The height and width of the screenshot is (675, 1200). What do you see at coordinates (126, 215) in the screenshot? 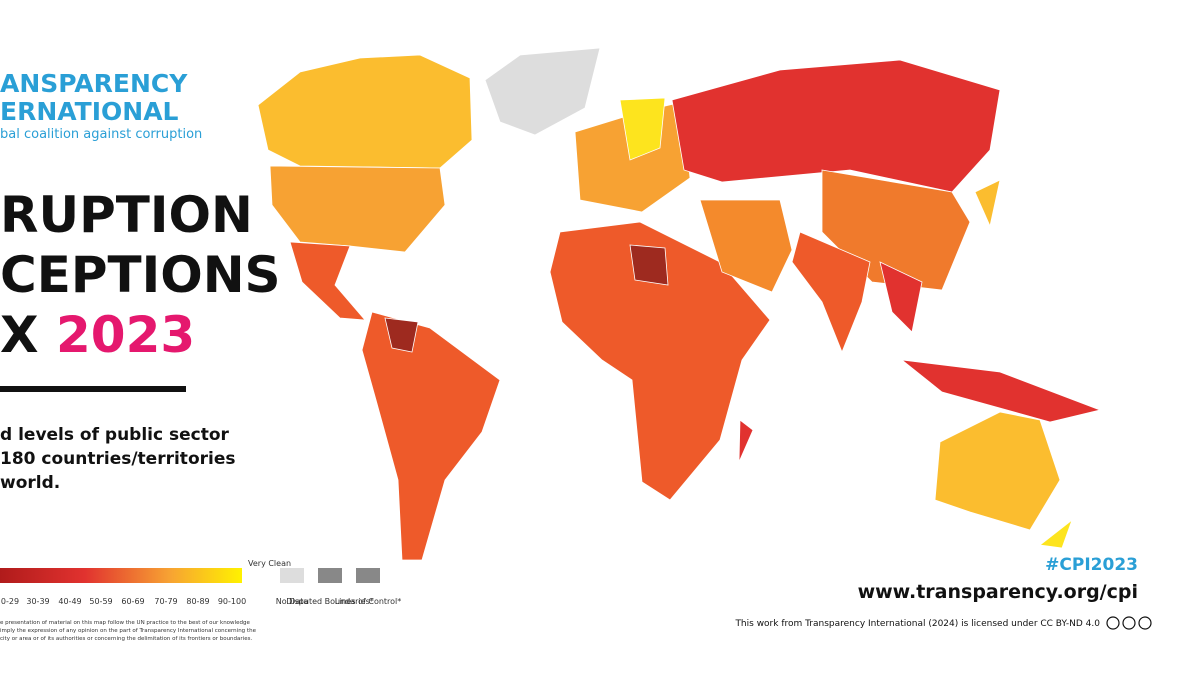
I see `title-line: RUPTION` at bounding box center [126, 215].